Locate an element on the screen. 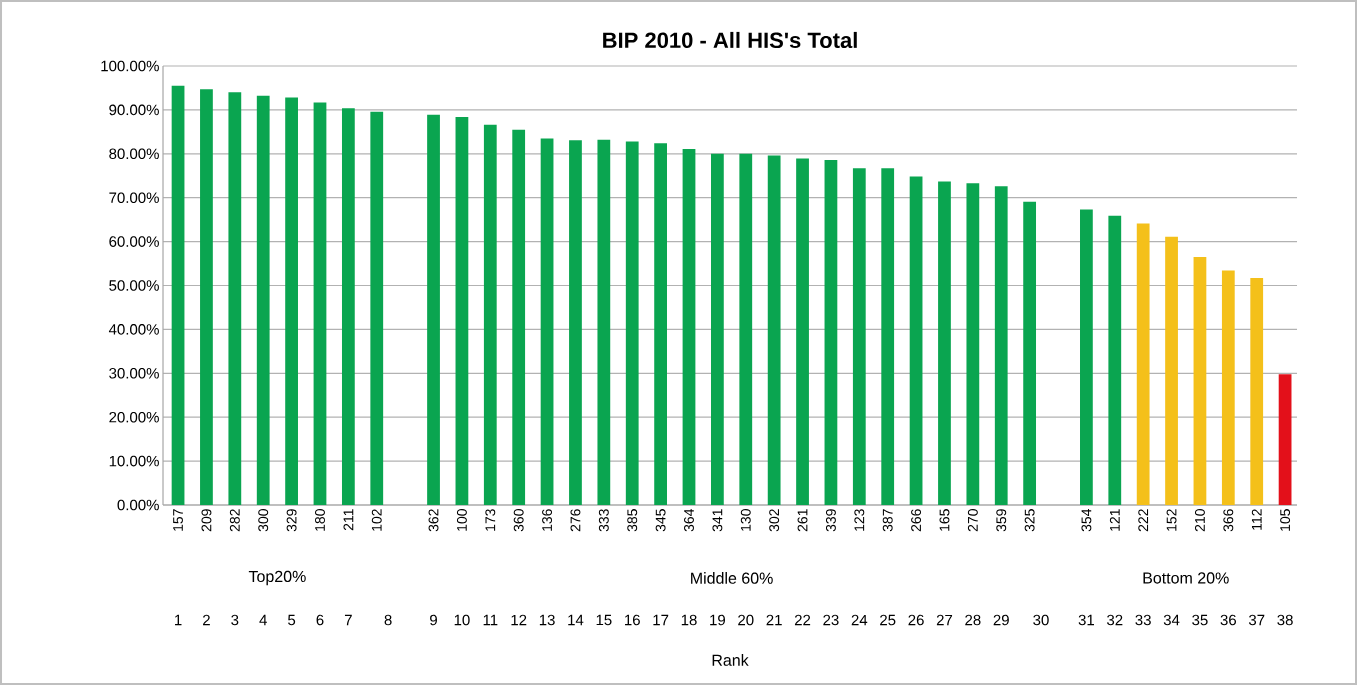 Image resolution: width=1357 pixels, height=685 pixels. text: 21 is located at coordinates (774, 620).